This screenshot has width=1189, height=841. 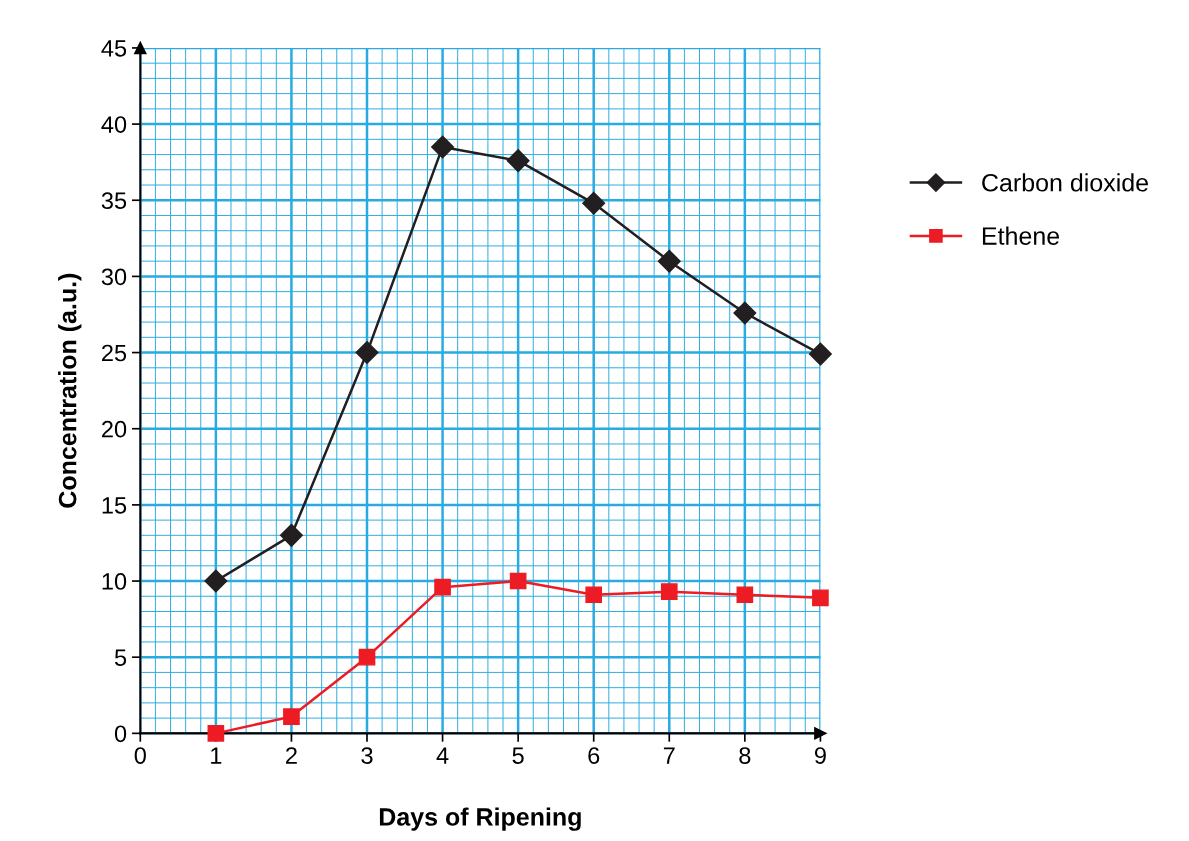 What do you see at coordinates (442, 755) in the screenshot?
I see `x-tick-label: 4` at bounding box center [442, 755].